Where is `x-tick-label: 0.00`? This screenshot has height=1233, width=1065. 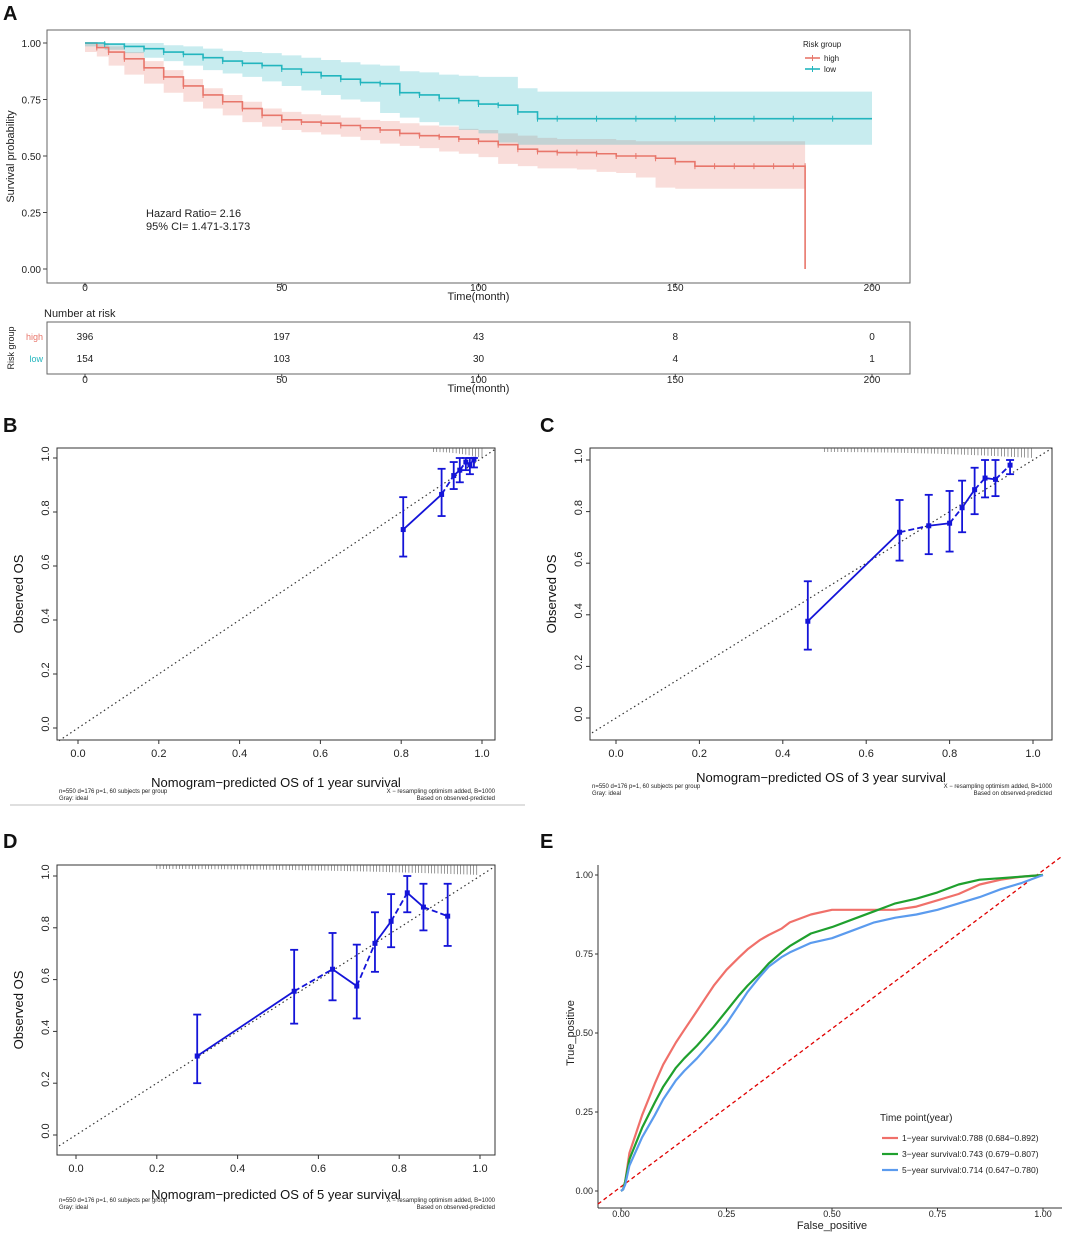 x-tick-label: 0.00 is located at coordinates (621, 1214).